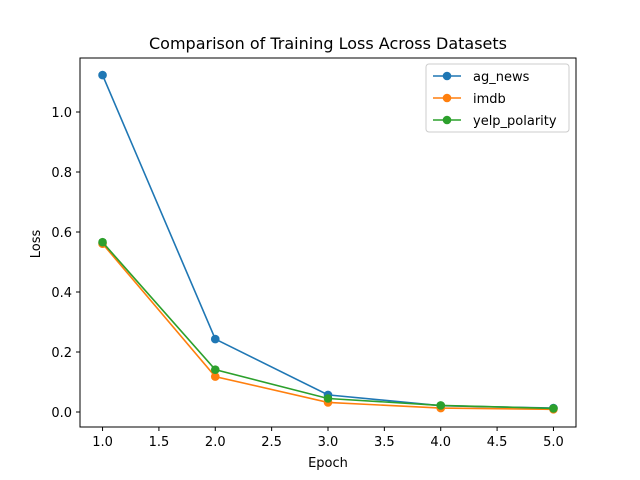 This screenshot has width=640, height=480. What do you see at coordinates (61, 173) in the screenshot?
I see `y-tick-label: 0.8` at bounding box center [61, 173].